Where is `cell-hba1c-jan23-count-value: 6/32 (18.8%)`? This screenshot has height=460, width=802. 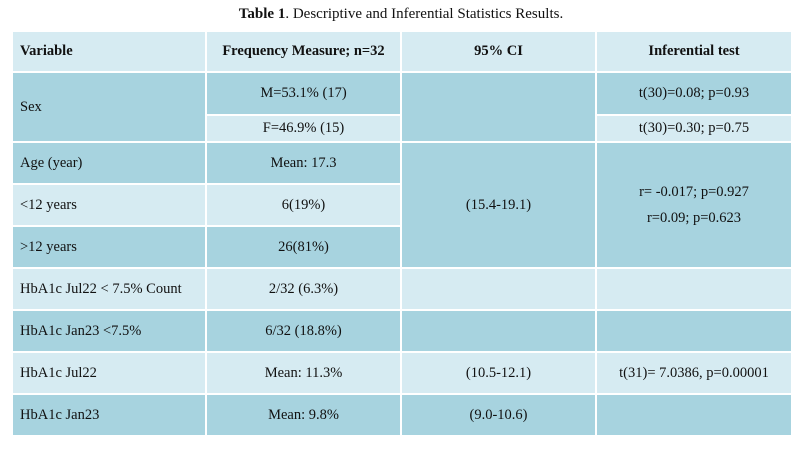
cell-hba1c-jan23-count-value: 6/32 (18.8%) is located at coordinates (303, 331).